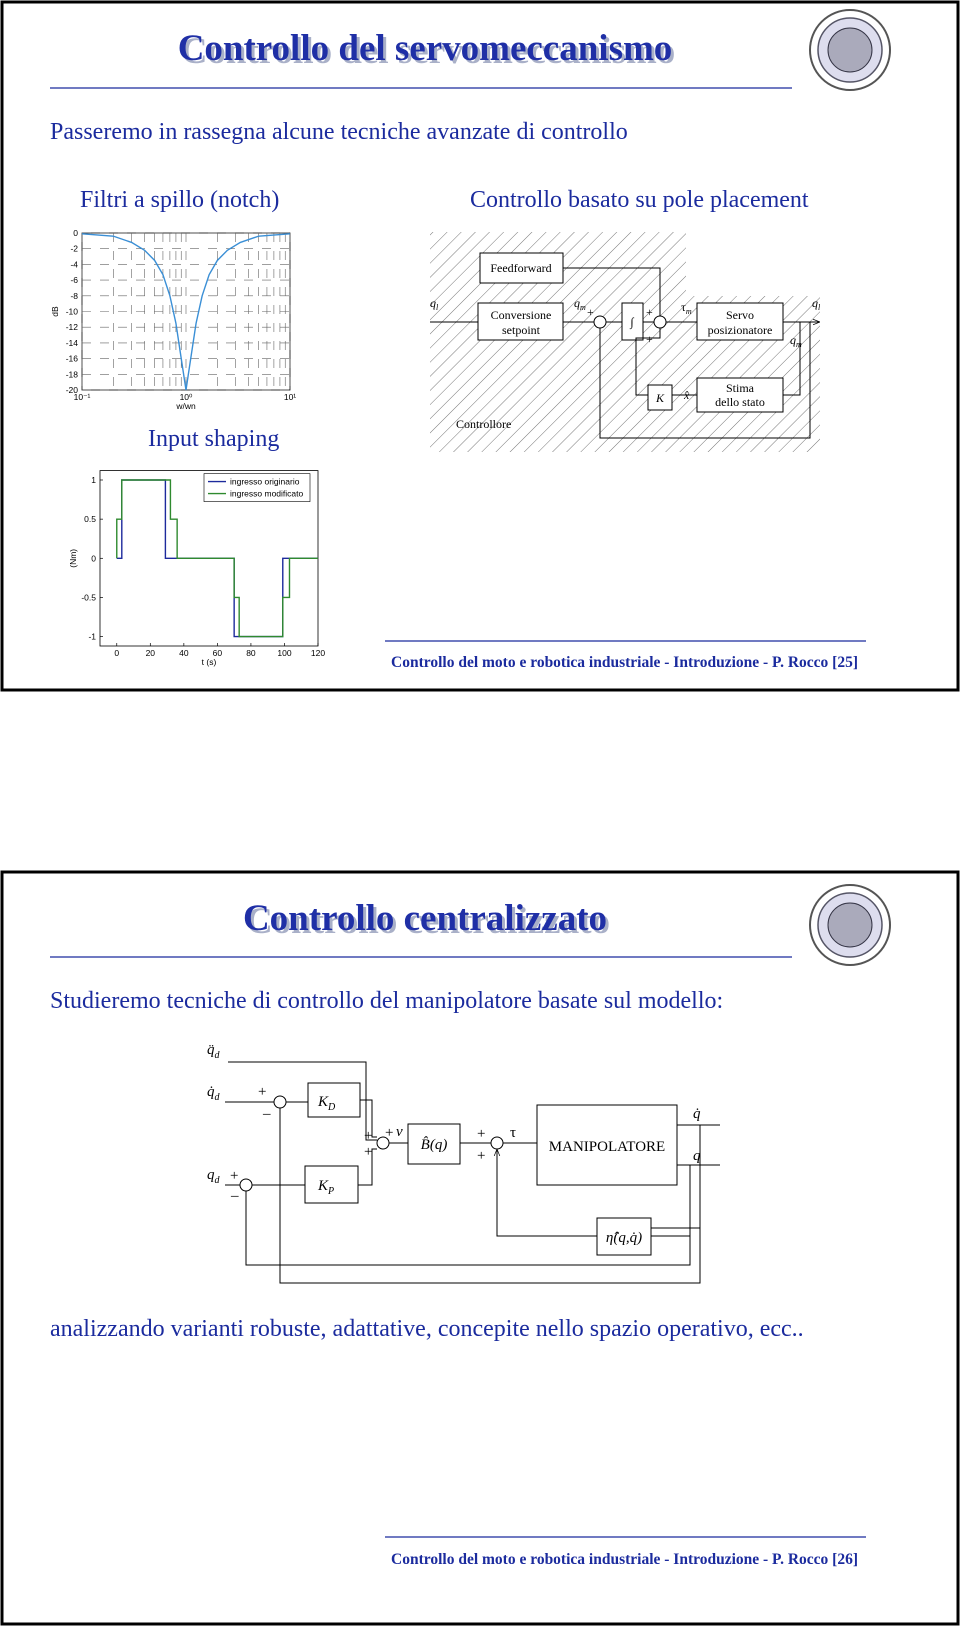  Describe the element at coordinates (521, 330) in the screenshot. I see `block-label: setpoint` at that location.